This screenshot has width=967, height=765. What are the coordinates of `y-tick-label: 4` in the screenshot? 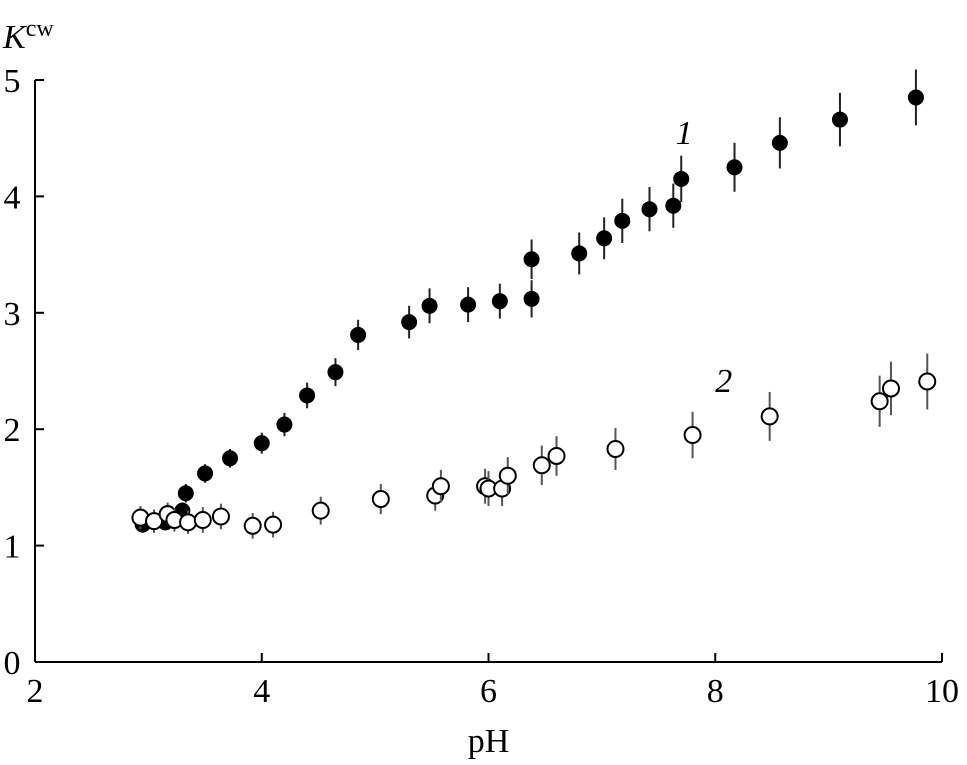 It's located at (12, 197).